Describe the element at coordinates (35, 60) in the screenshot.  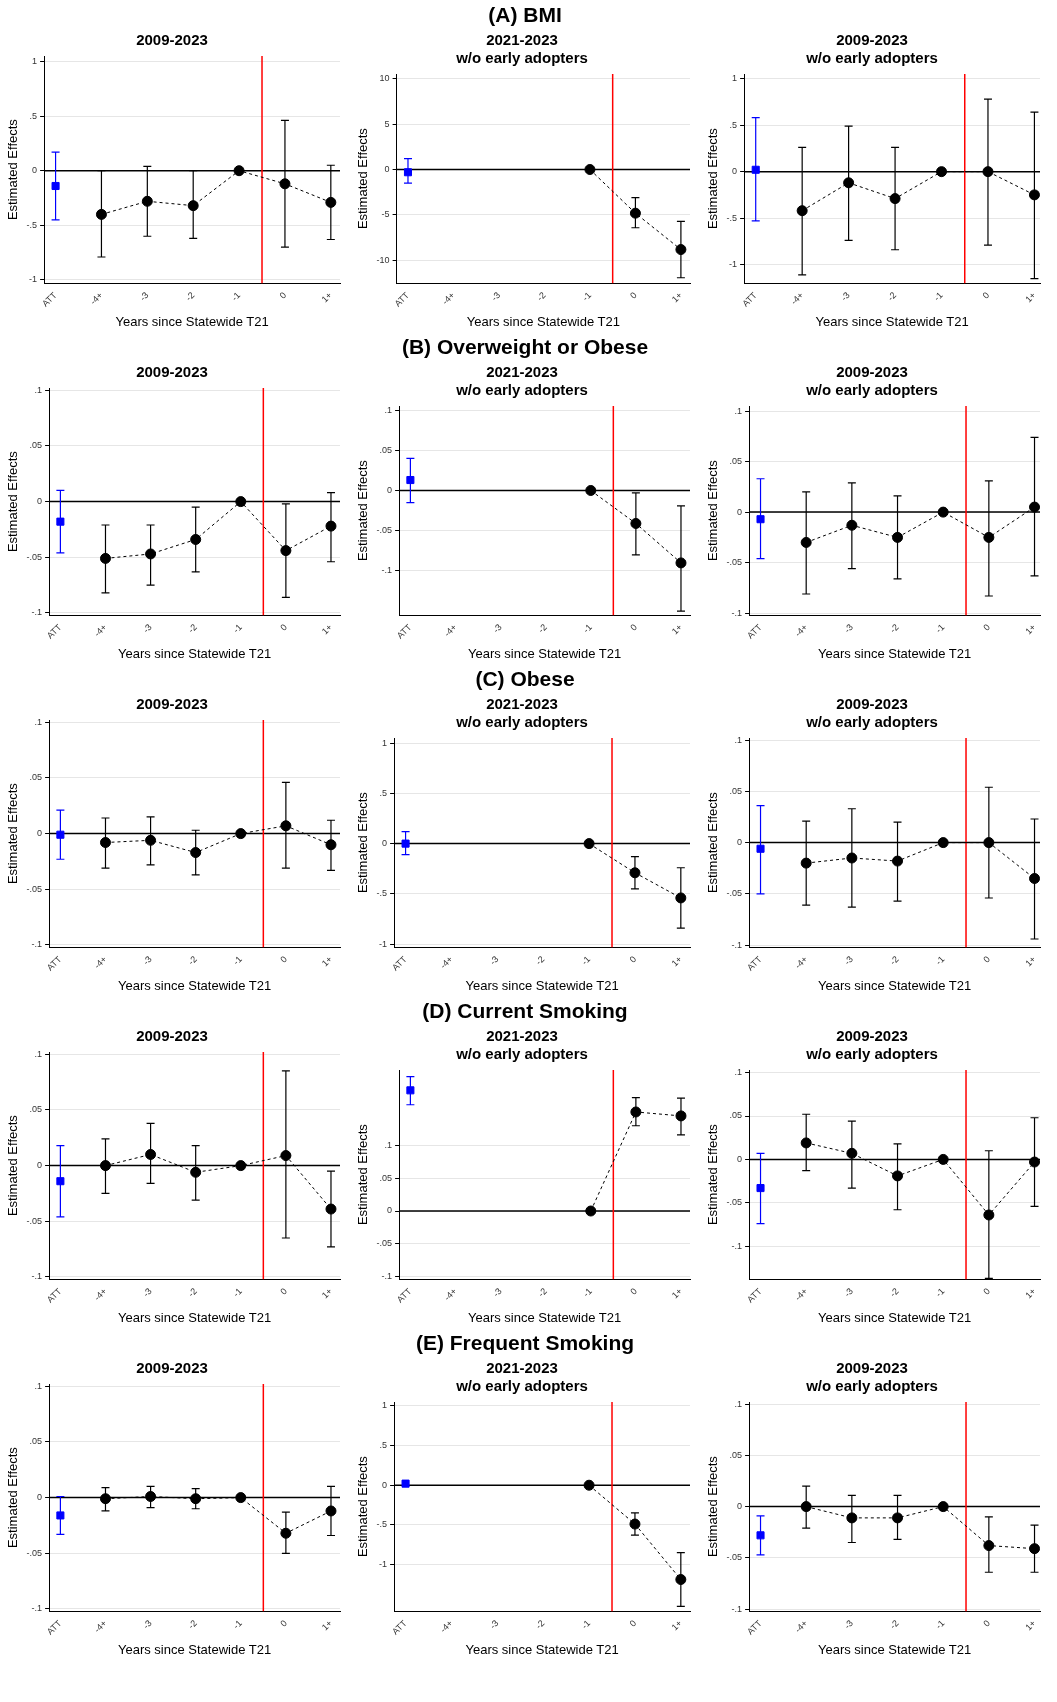
I see `y-tick-label: 1` at that location.